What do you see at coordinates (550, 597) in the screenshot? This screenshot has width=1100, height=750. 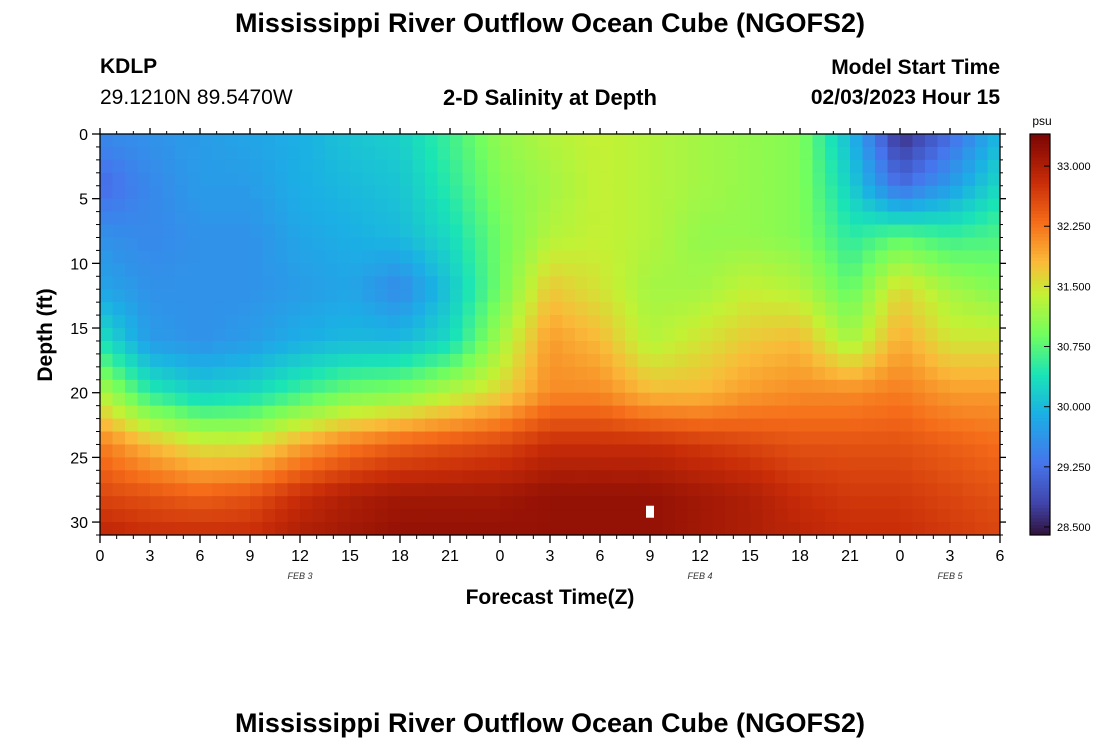 I see `x-axis-label: Forecast Time(Z)` at bounding box center [550, 597].